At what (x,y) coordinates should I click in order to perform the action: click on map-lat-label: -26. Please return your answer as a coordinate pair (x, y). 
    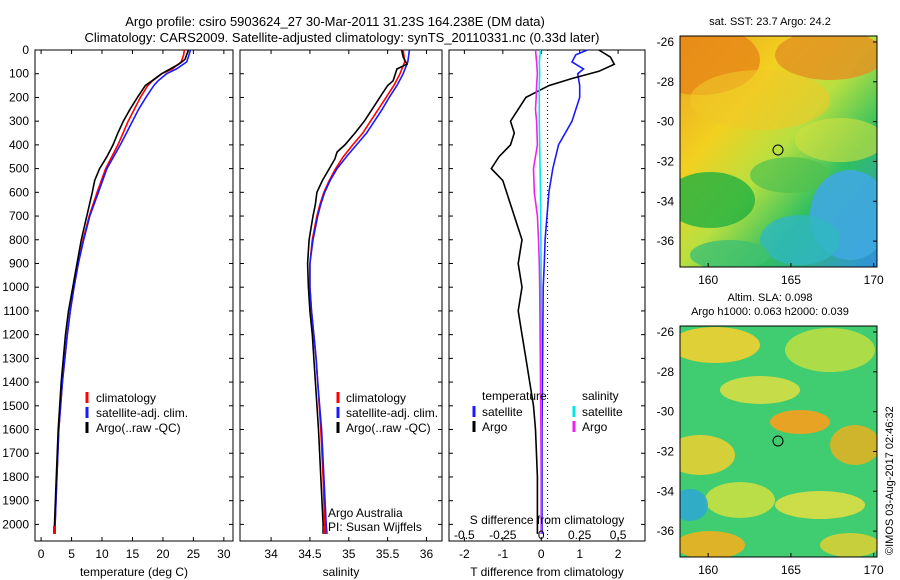
    Looking at the image, I should click on (666, 332).